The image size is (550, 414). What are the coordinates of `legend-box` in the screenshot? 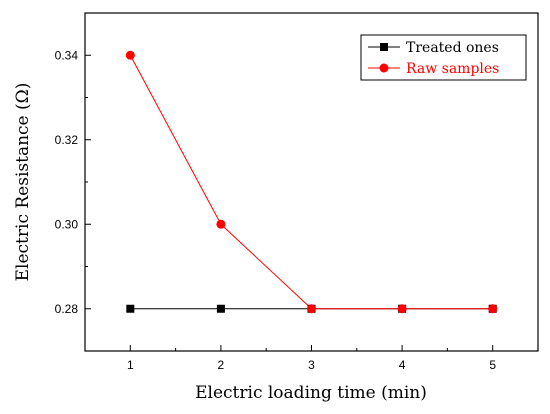 It's located at (443, 57).